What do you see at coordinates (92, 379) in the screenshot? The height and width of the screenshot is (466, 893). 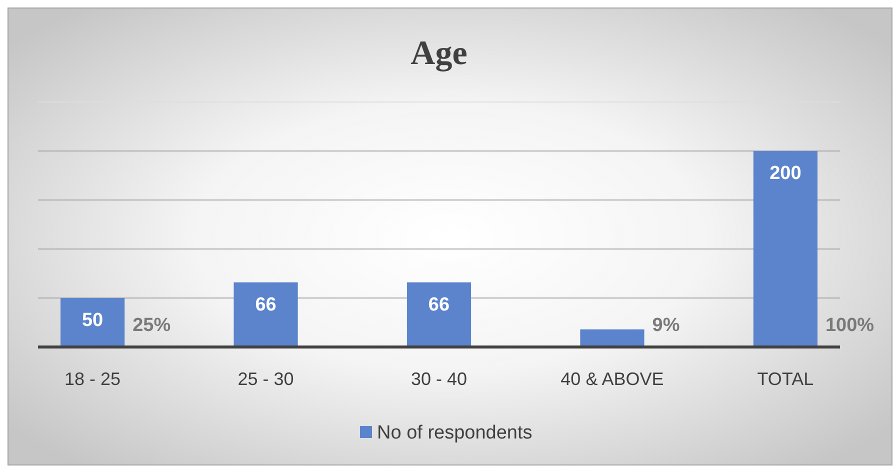 I see `x-tick-label: 18 - 25` at bounding box center [92, 379].